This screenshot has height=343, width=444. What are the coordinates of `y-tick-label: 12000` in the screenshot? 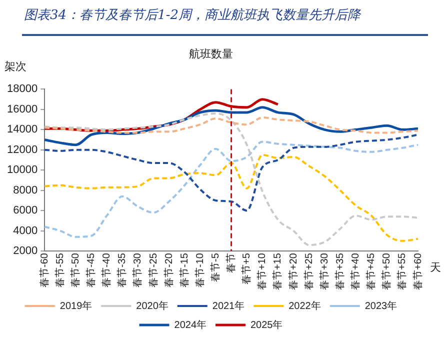 It's located at (22, 150).